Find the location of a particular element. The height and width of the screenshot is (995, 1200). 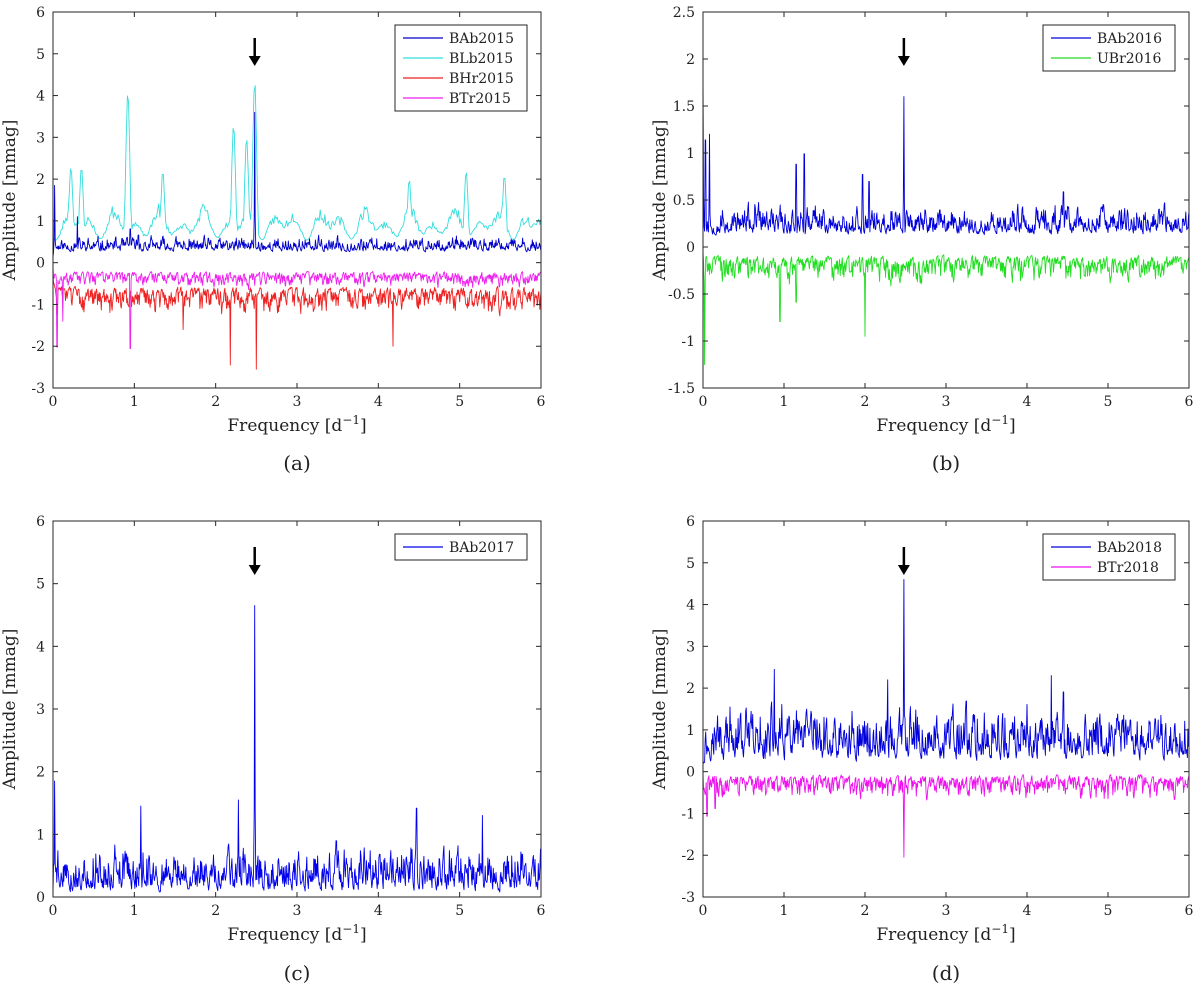

legend-label: BHr2015 is located at coordinates (481, 79).